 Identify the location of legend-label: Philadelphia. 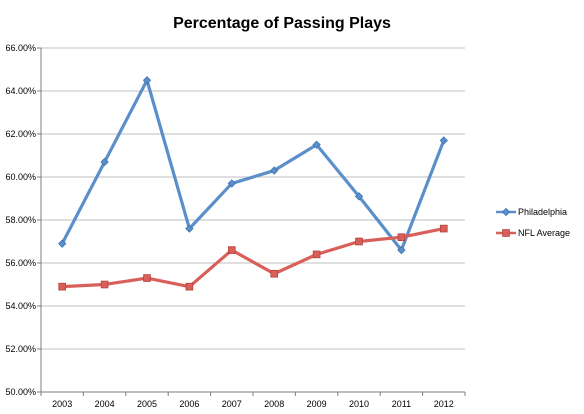
(542, 212).